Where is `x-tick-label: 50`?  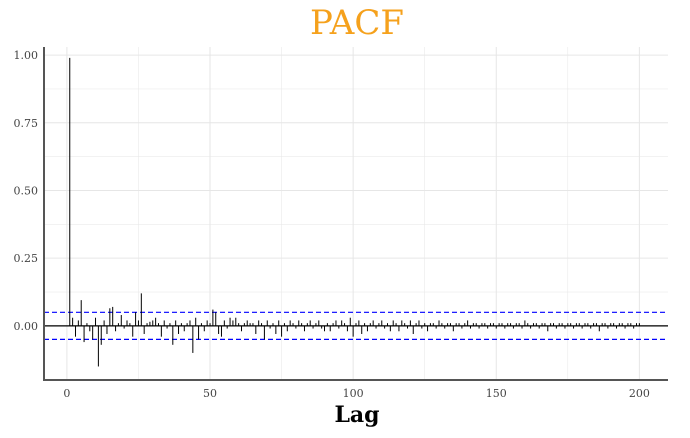
x-tick-label: 50 is located at coordinates (210, 393).